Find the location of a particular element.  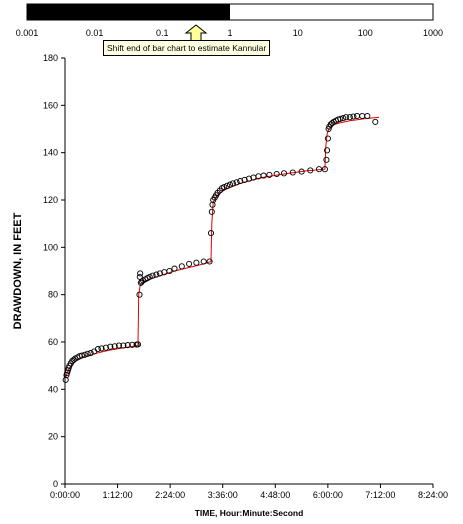

y-tick-label: 80 is located at coordinates (53, 295).